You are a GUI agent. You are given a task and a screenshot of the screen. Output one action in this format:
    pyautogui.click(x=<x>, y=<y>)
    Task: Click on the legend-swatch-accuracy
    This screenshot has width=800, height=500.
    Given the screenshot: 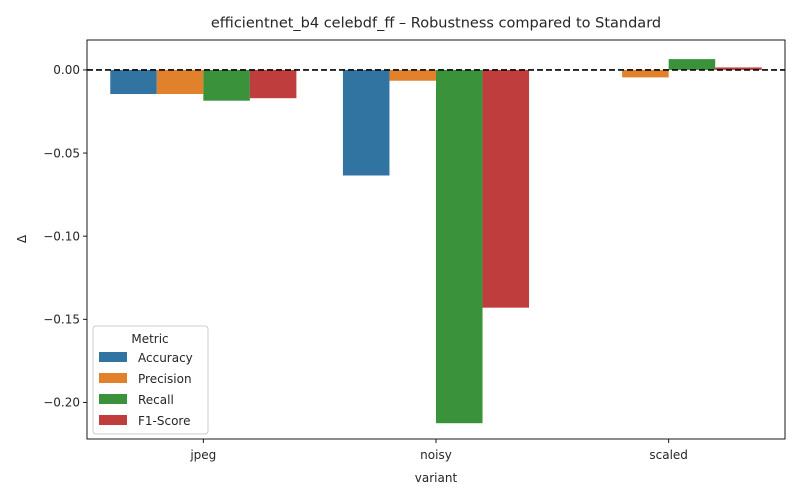 What is the action you would take?
    pyautogui.click(x=113, y=357)
    